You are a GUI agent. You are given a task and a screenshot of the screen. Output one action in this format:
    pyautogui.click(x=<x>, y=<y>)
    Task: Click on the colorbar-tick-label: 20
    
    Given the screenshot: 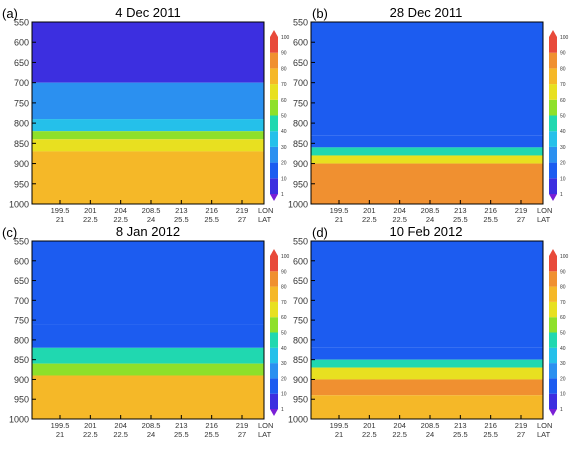 What is the action you would take?
    pyautogui.click(x=563, y=164)
    